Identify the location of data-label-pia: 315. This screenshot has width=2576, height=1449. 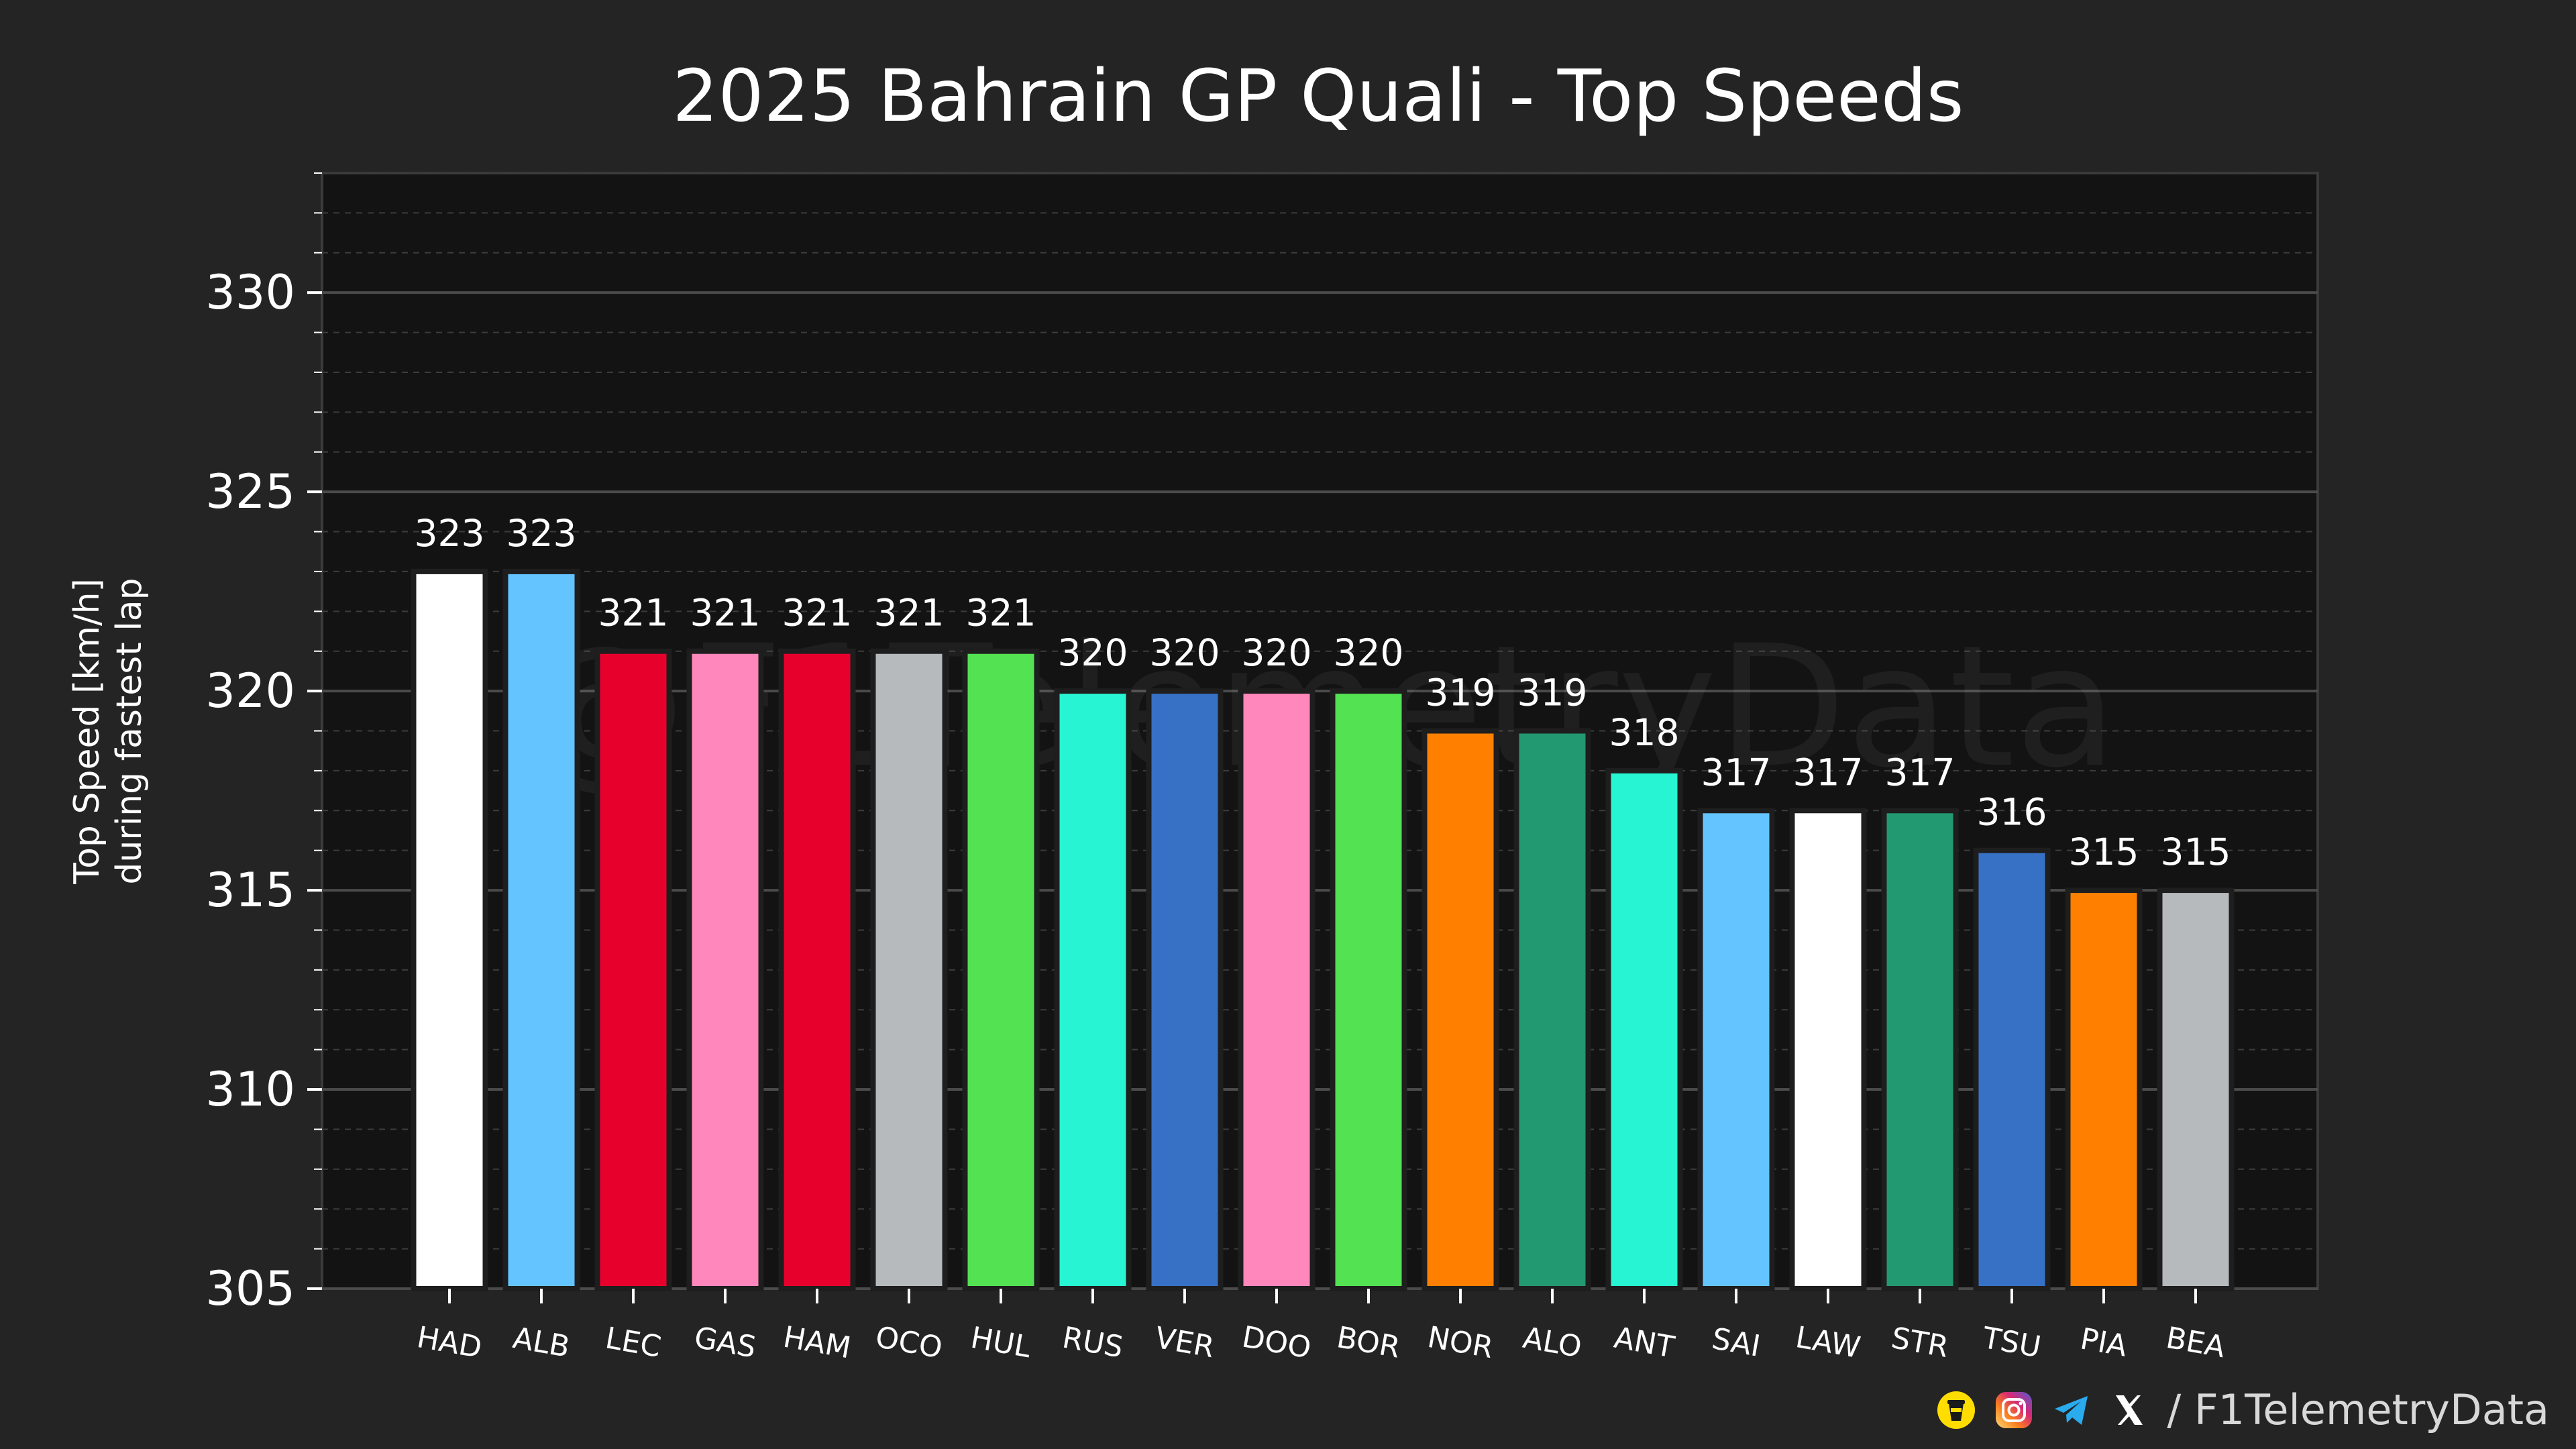
(2104, 851).